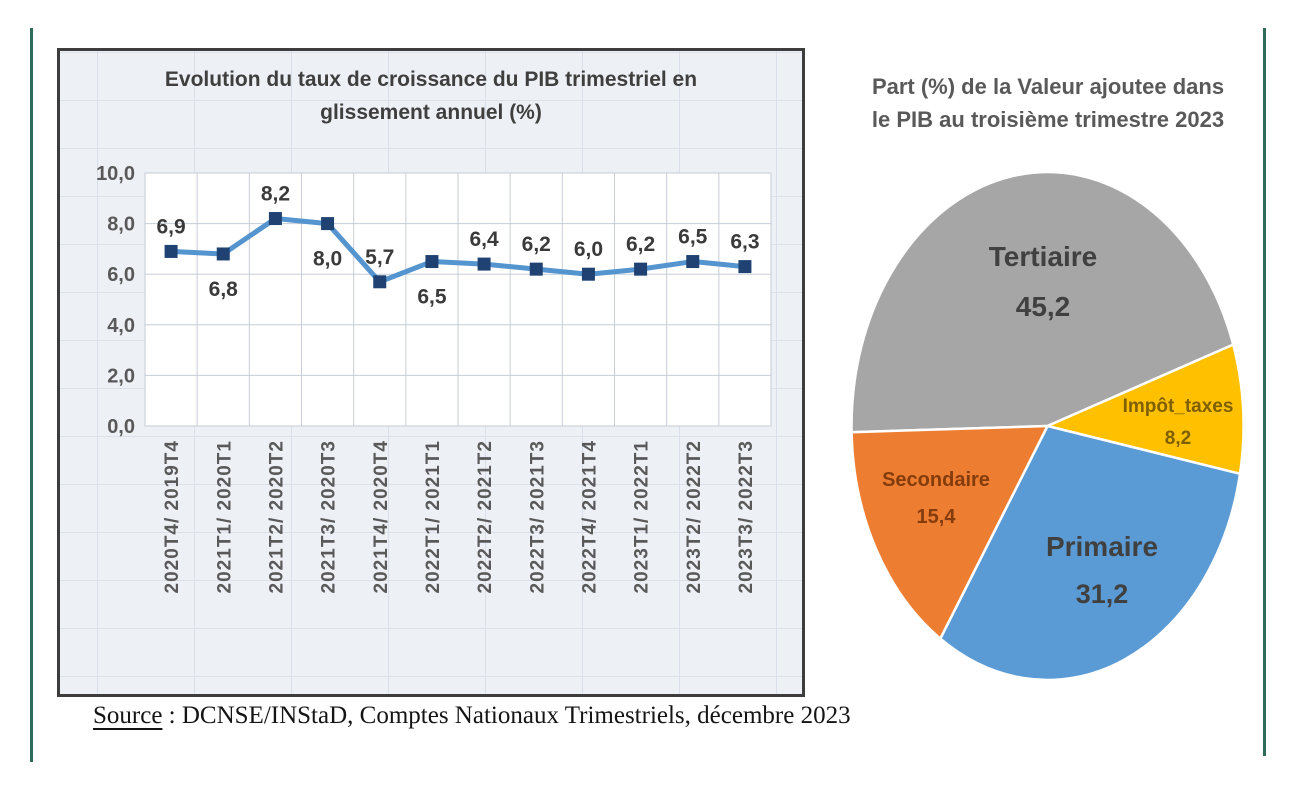 Image resolution: width=1292 pixels, height=794 pixels. Describe the element at coordinates (172, 516) in the screenshot. I see `x-axis-tick-label: 2020T4/ 2019T4` at that location.